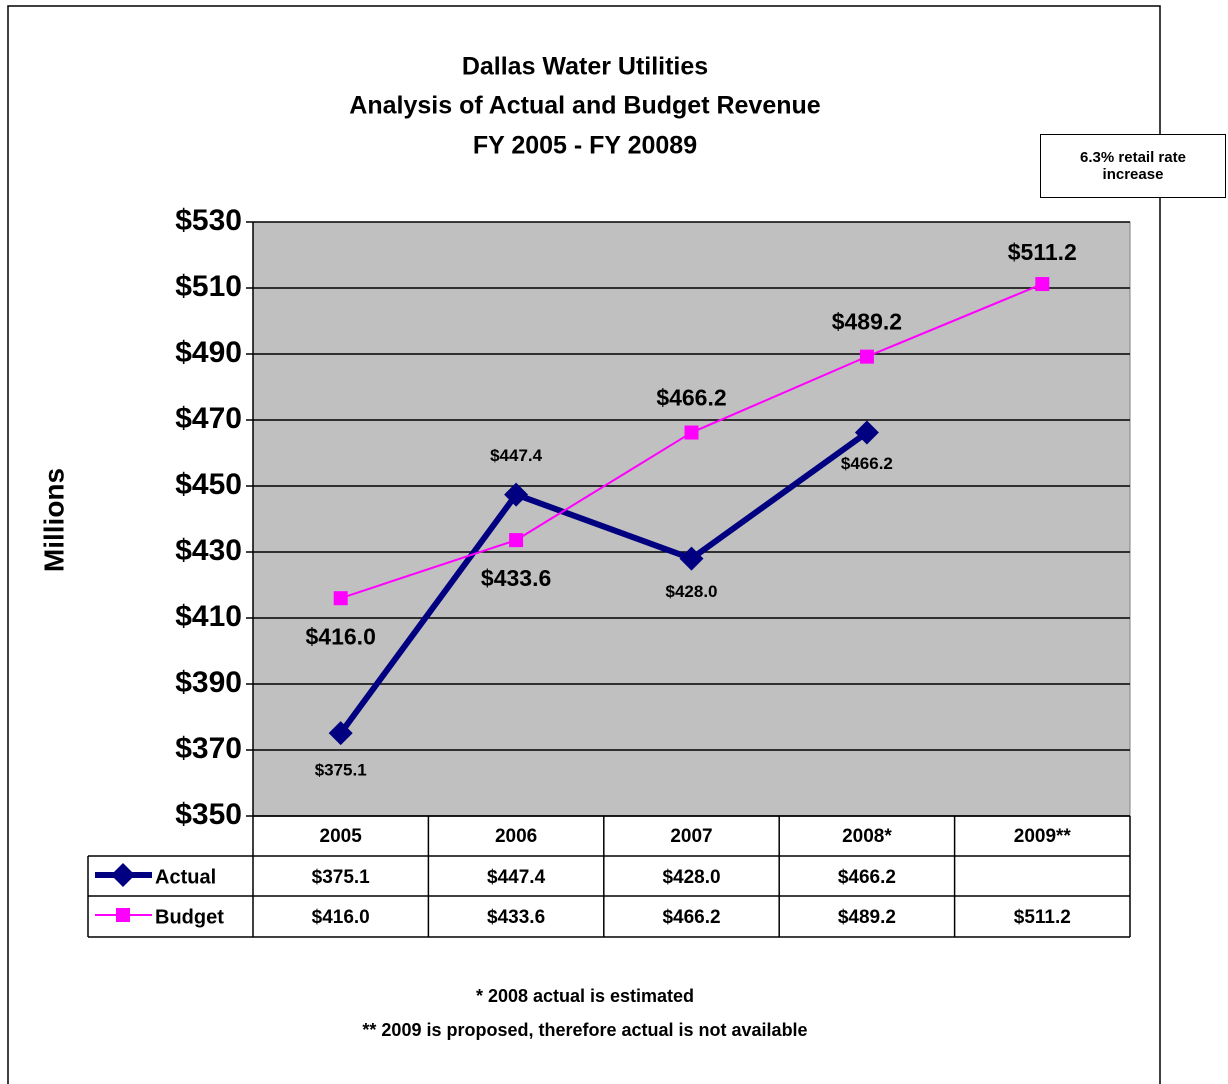 The height and width of the screenshot is (1084, 1228). I want to click on data-label: $447.4, so click(516, 455).